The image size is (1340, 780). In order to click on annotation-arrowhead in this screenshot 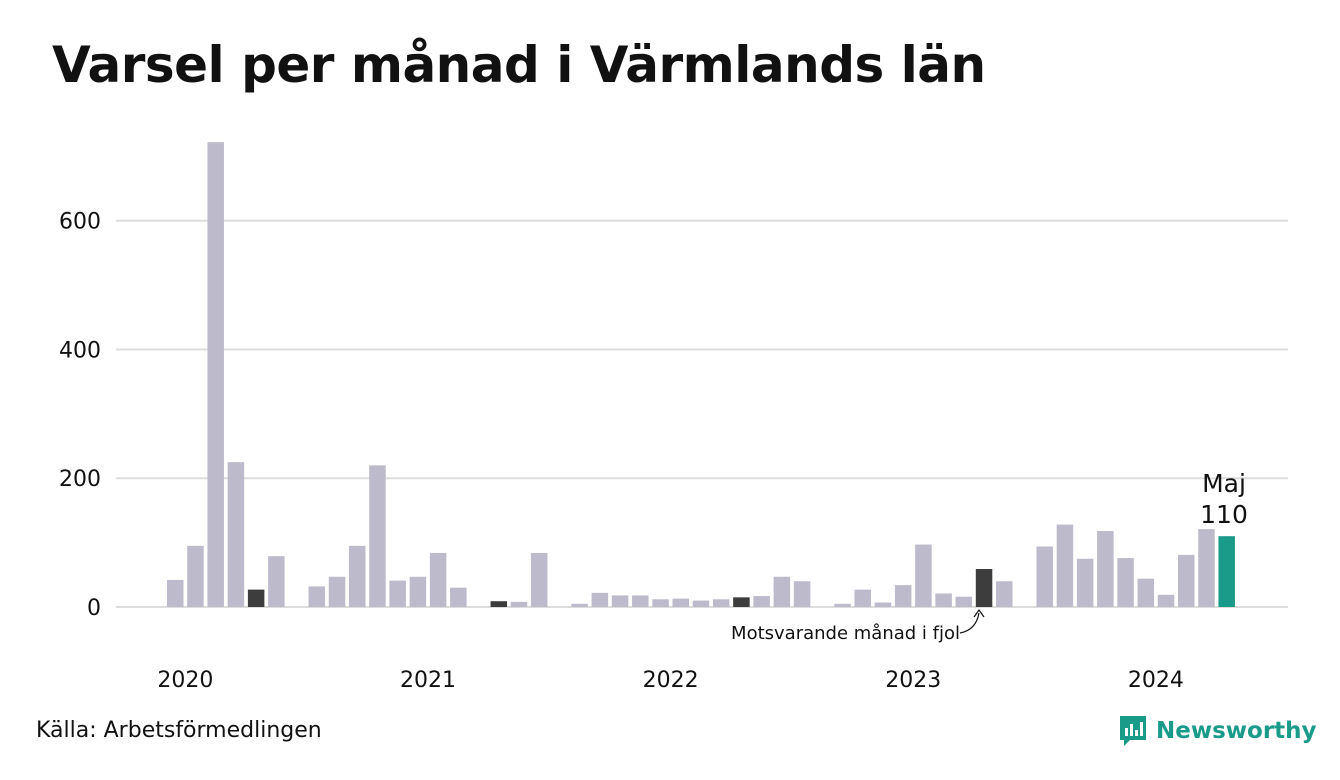, I will do `click(979, 613)`.